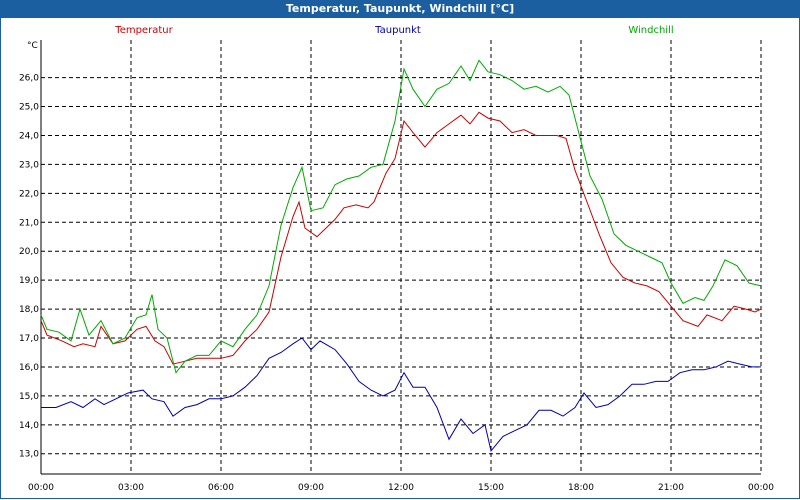  I want to click on legend-taupunkt: Taupunkt, so click(397, 30).